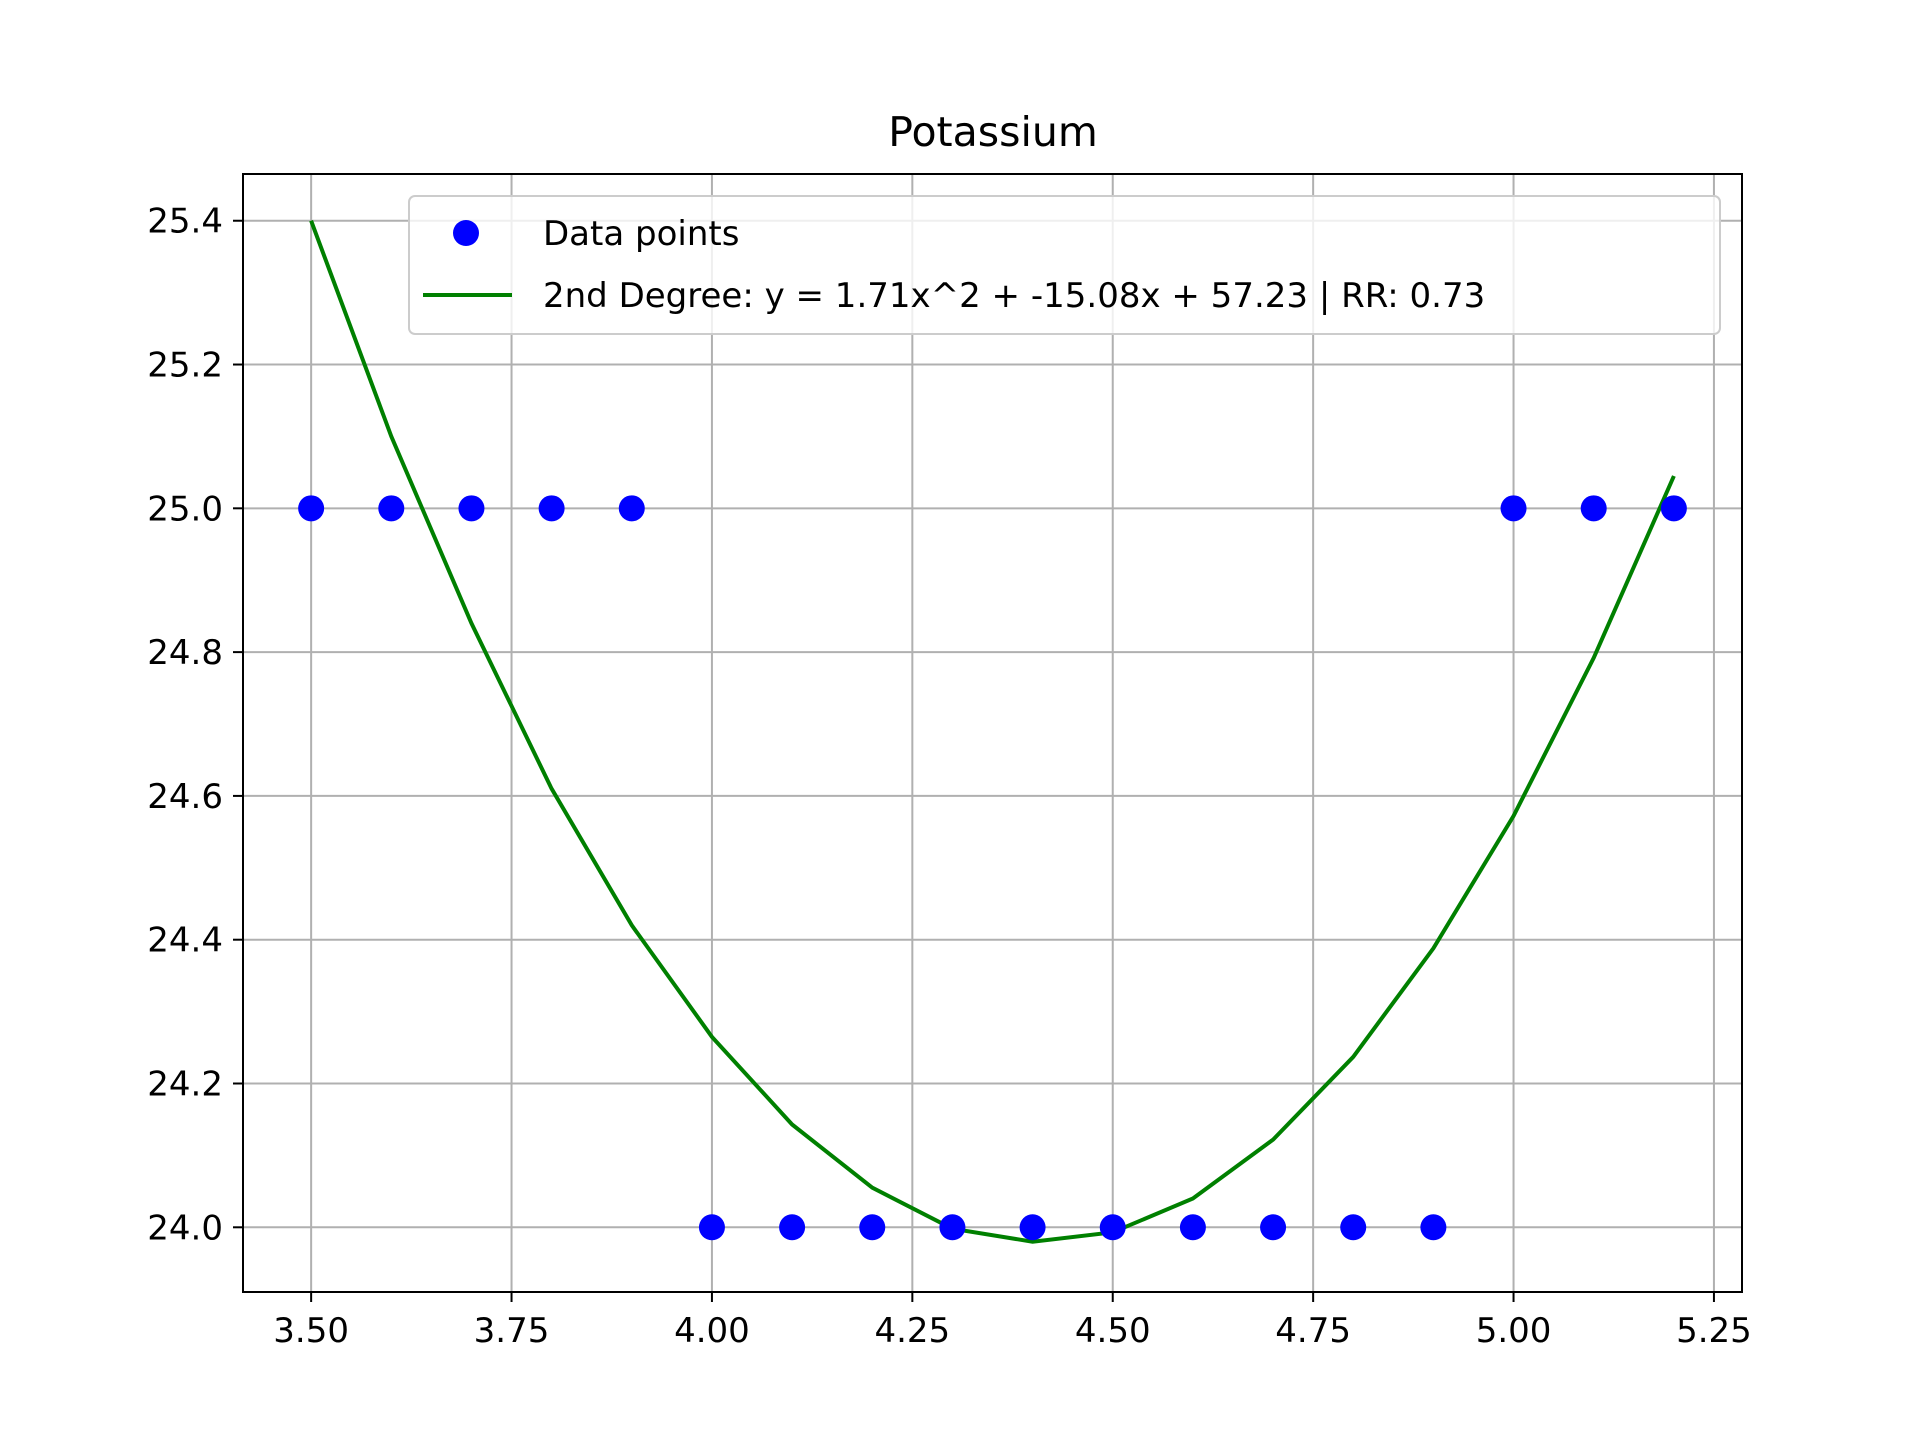  Describe the element at coordinates (185, 1228) in the screenshot. I see `y-tick-label: 24.0` at that location.